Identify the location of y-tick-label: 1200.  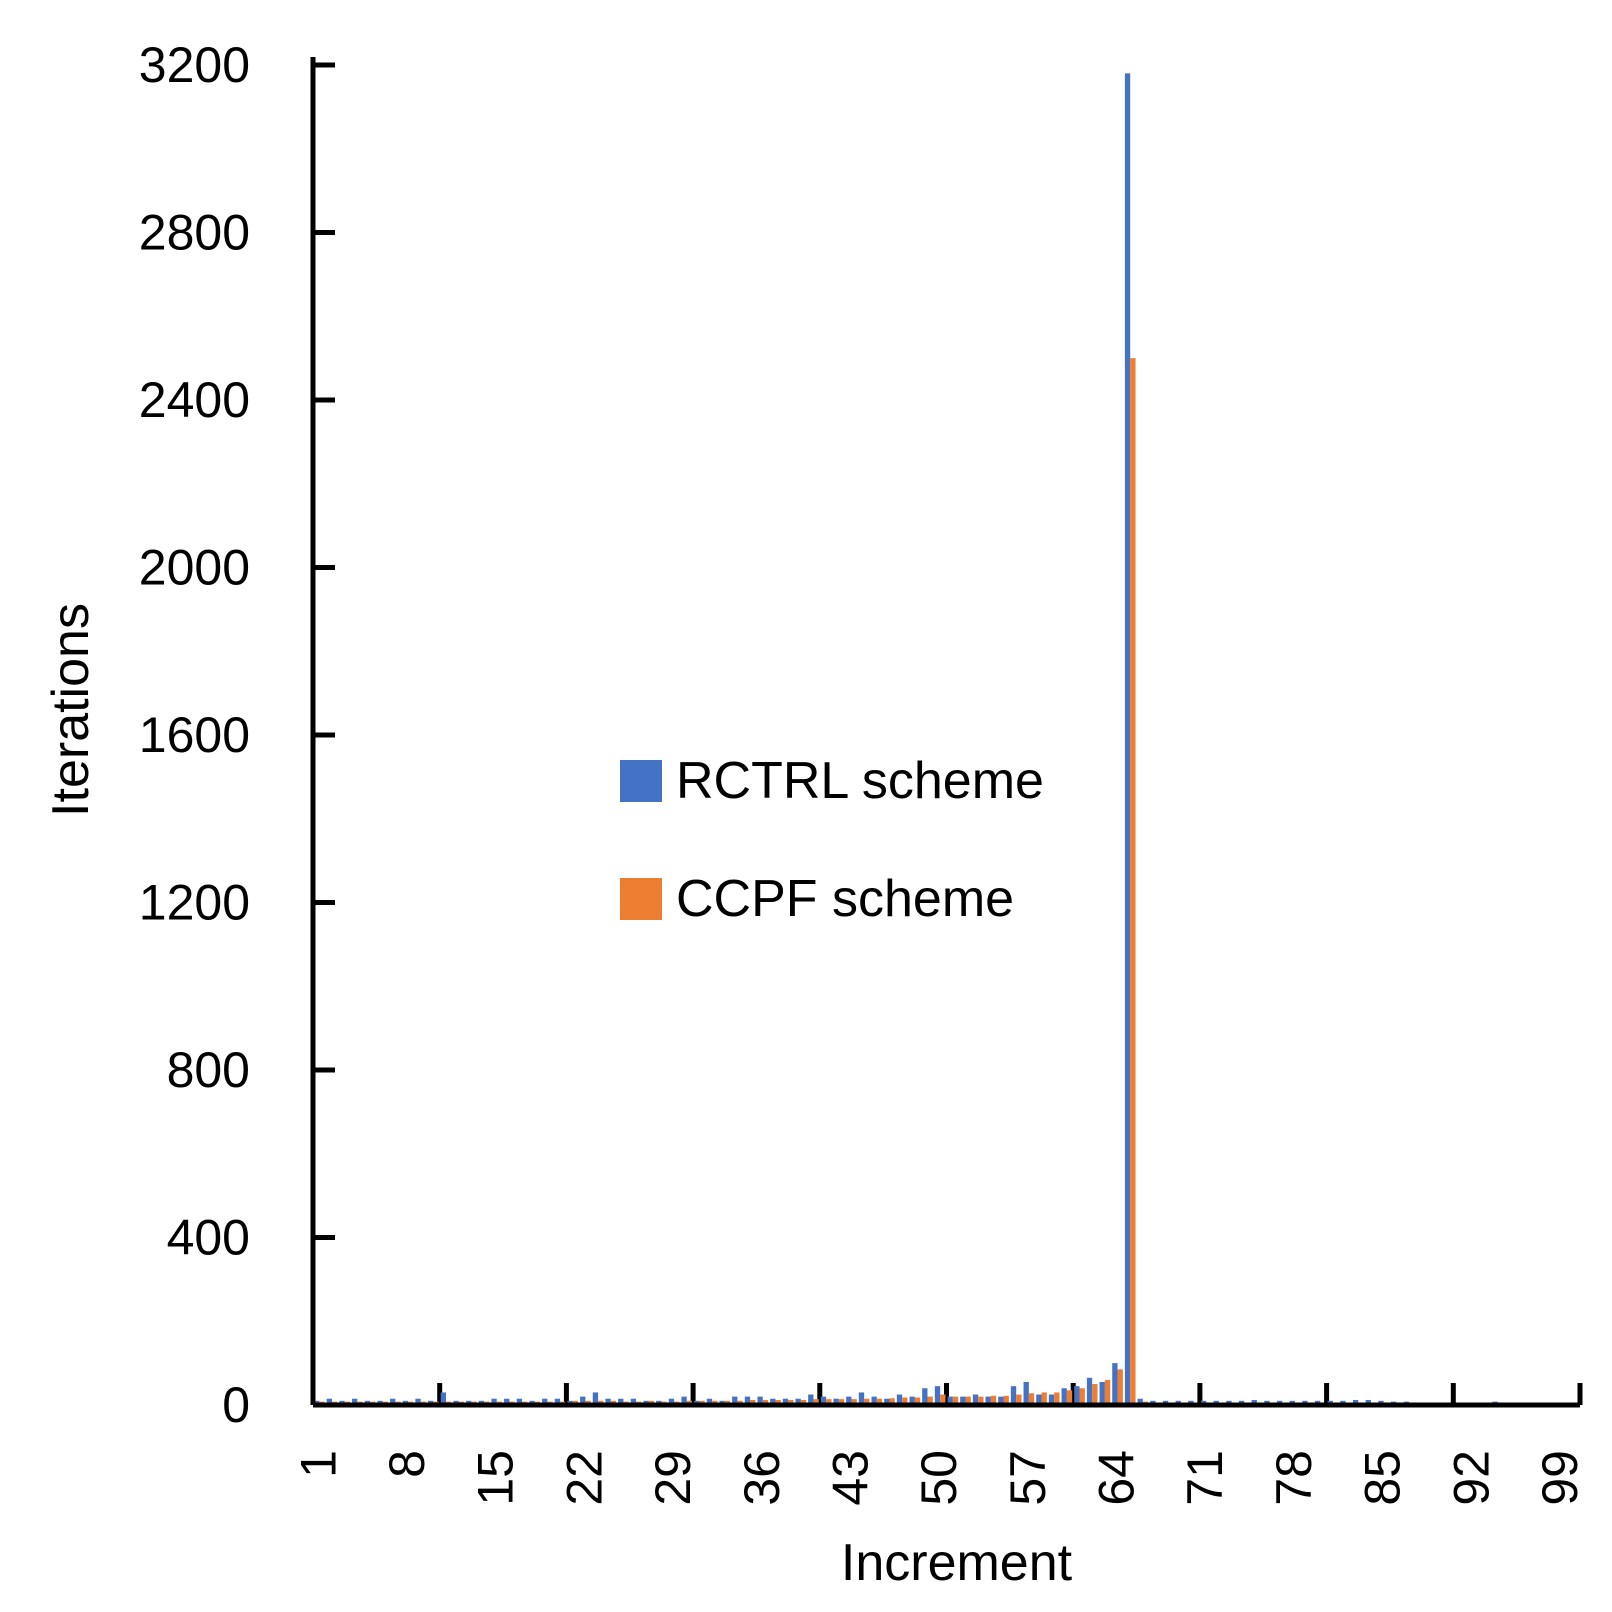
(194, 903).